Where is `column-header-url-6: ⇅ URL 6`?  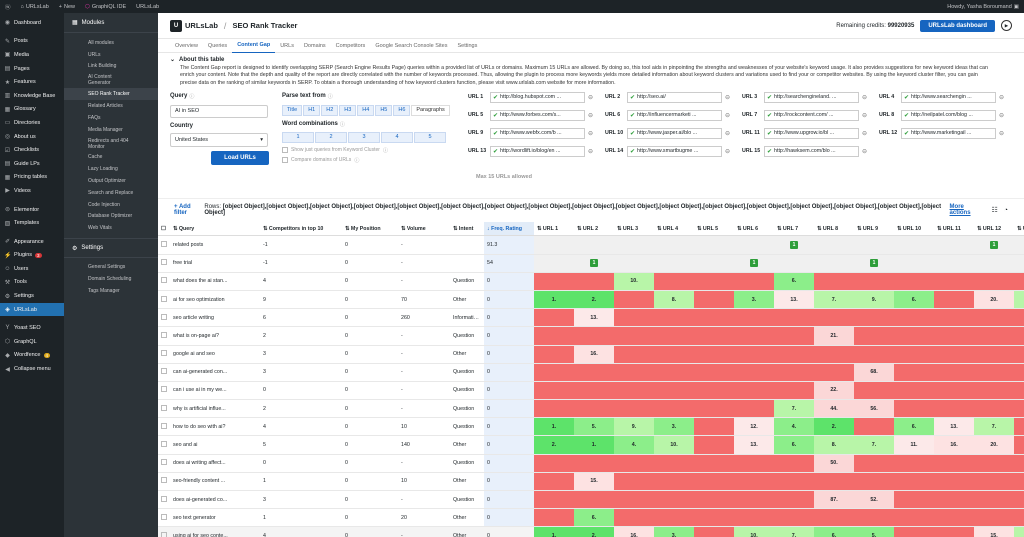 column-header-url-6: ⇅ URL 6 is located at coordinates (754, 229).